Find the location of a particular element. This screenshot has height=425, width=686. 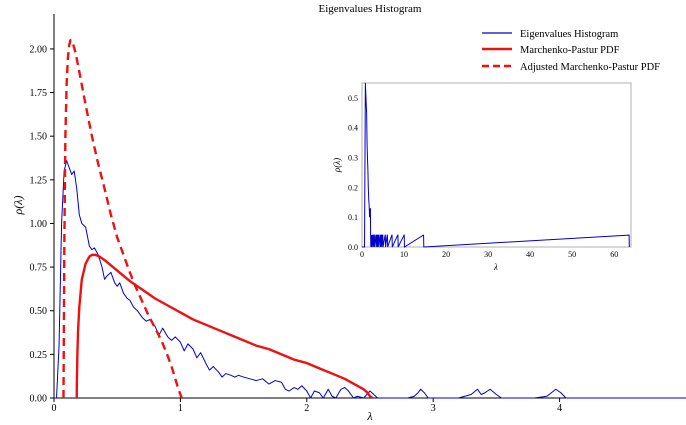

inset-x-tick-label: 0 is located at coordinates (362, 254).